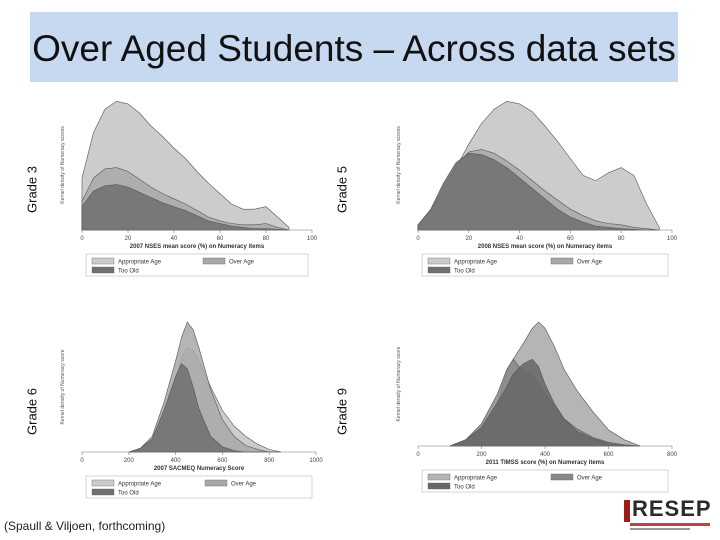 The height and width of the screenshot is (540, 720). I want to click on logo-bar-icon, so click(627, 511).